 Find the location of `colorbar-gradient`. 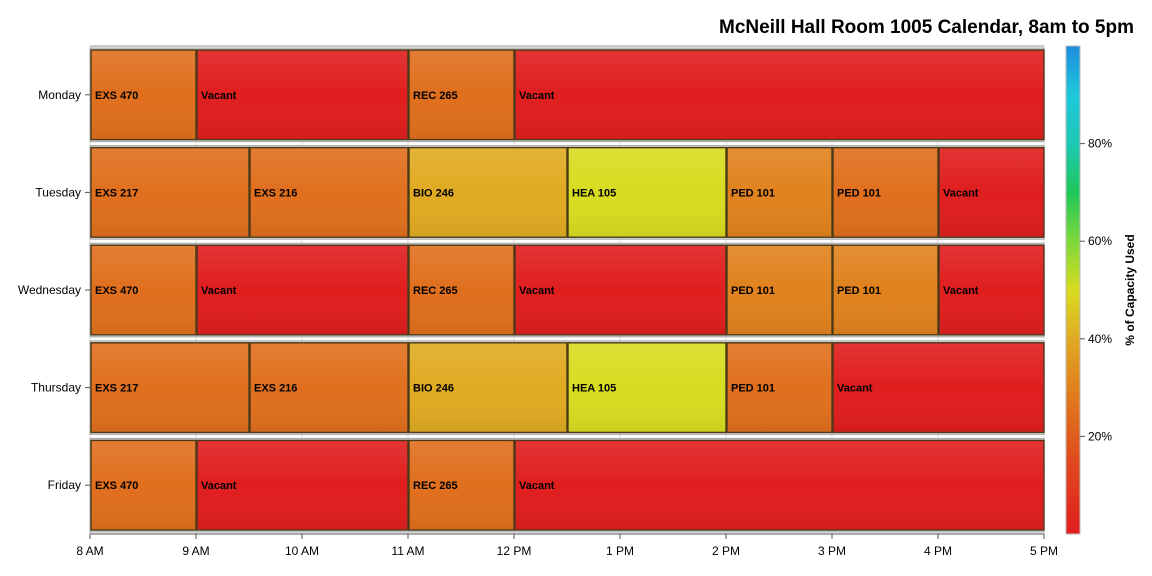

colorbar-gradient is located at coordinates (1073, 290).